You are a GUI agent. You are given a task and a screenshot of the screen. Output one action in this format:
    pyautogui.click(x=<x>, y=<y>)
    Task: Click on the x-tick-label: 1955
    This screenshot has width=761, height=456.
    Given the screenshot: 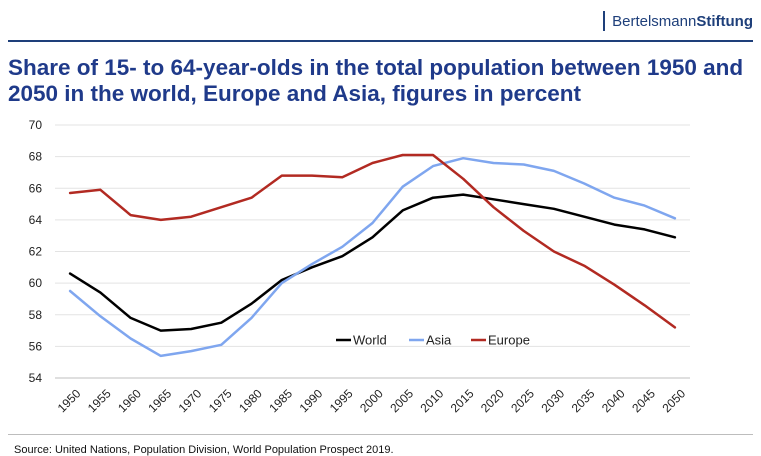 What is the action you would take?
    pyautogui.click(x=99, y=400)
    